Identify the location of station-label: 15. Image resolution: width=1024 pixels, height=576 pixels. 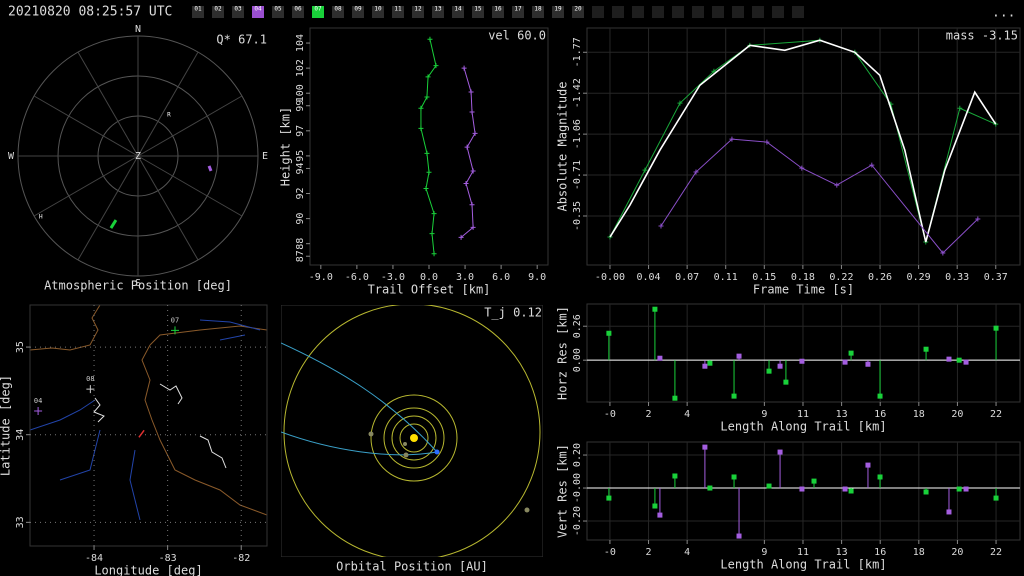
(478, 9).